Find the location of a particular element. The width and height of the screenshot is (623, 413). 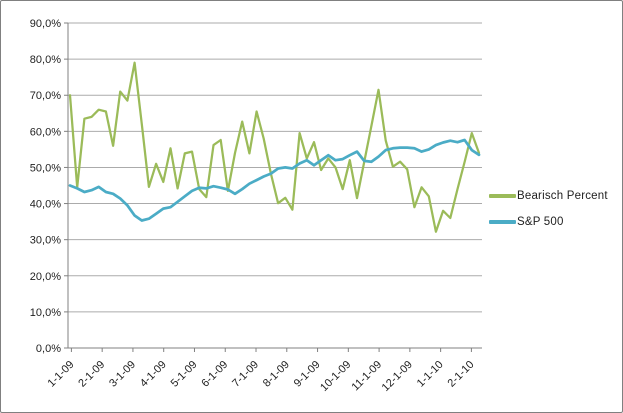

y-axis-tick-label: 70,0% is located at coordinates (45, 96).